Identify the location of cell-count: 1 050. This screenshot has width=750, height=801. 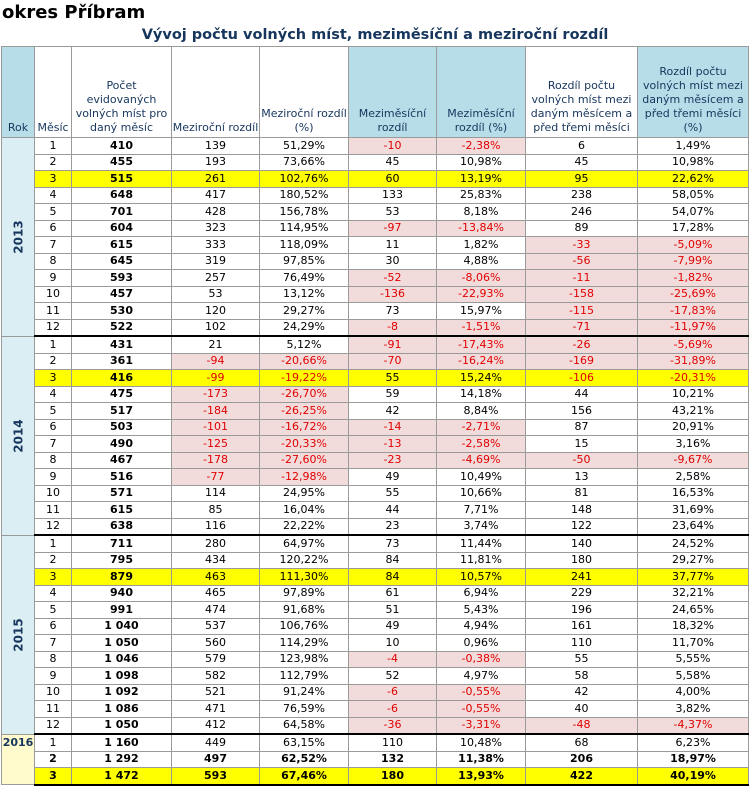
(121, 643).